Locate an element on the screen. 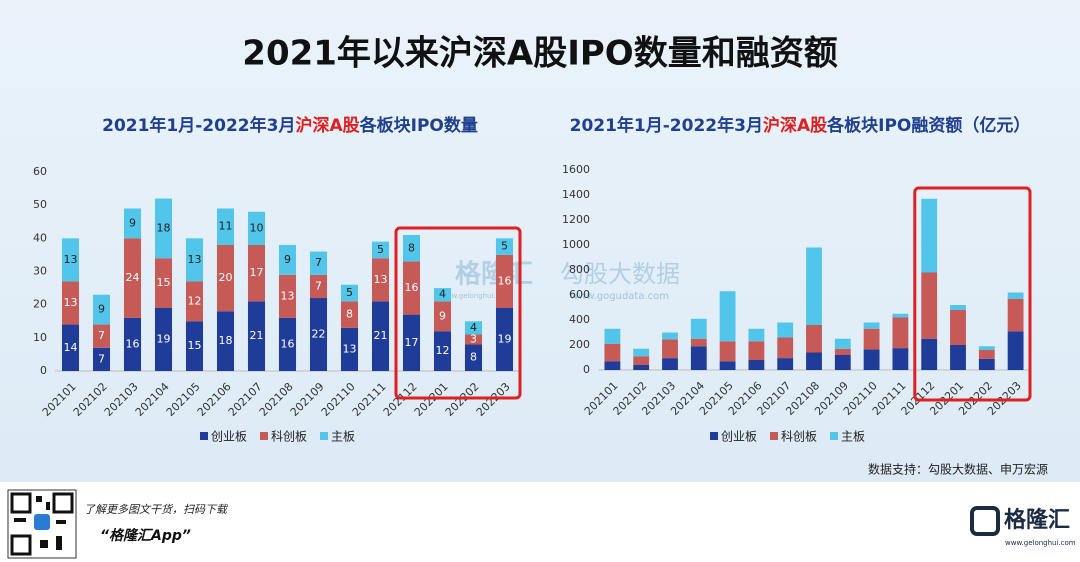  footer-tagline: 了解更多图文干货，扫码下载 is located at coordinates (156, 509).